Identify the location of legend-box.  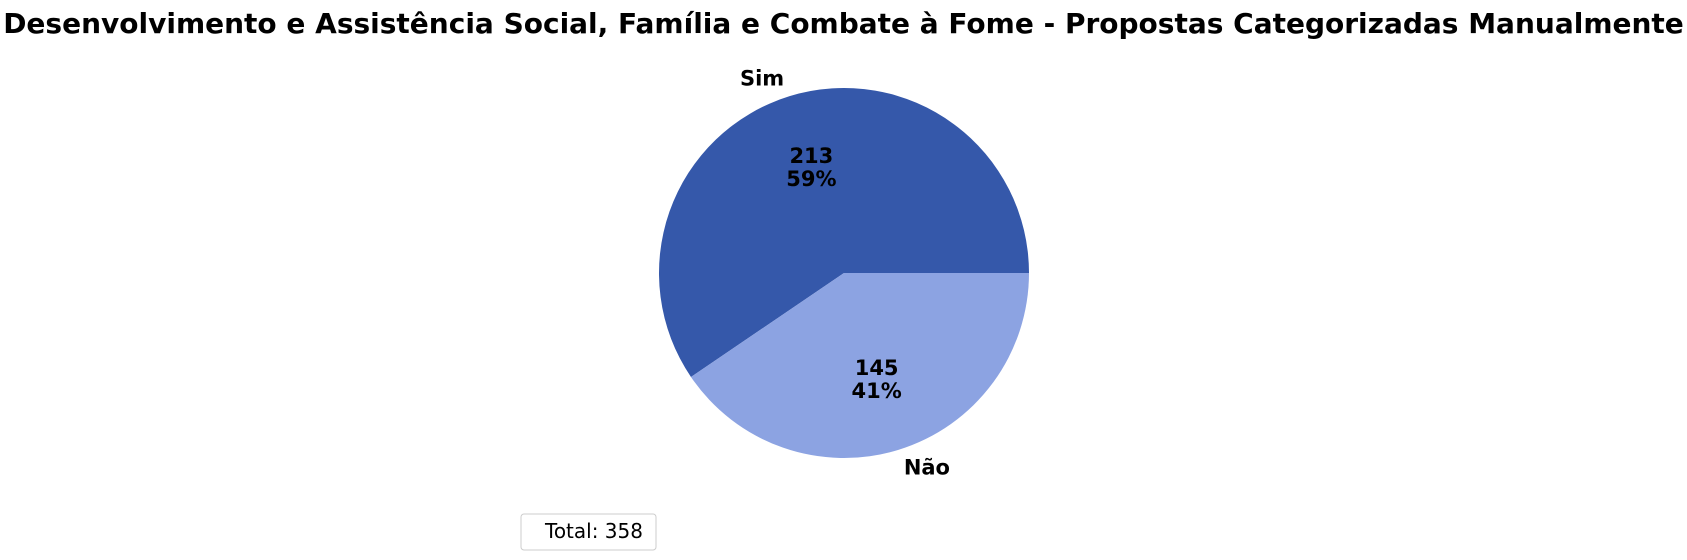
(588, 532).